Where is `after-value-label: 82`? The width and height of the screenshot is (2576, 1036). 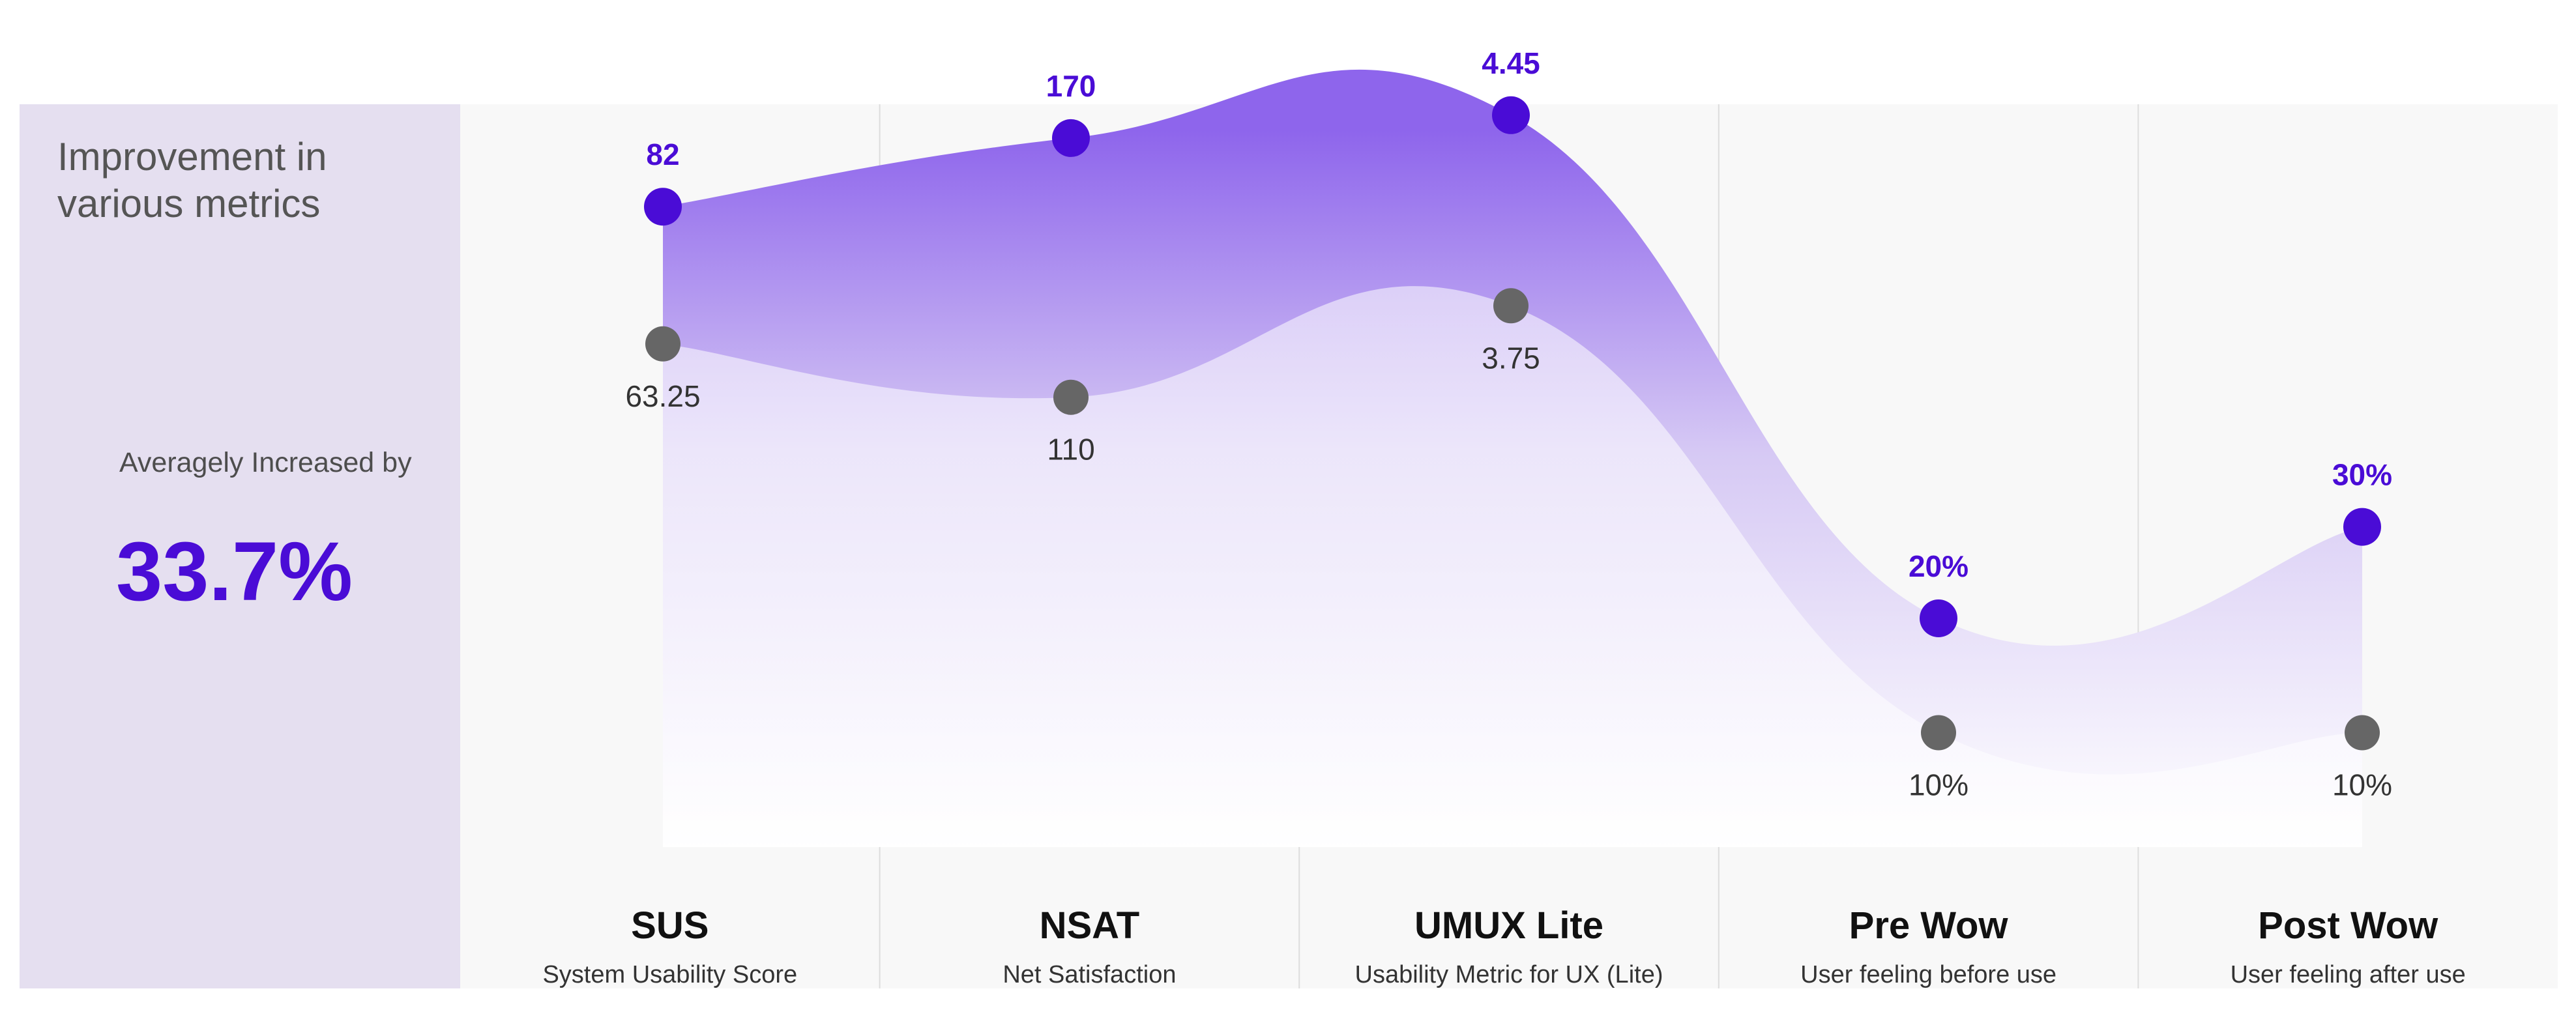
after-value-label: 82 is located at coordinates (662, 154).